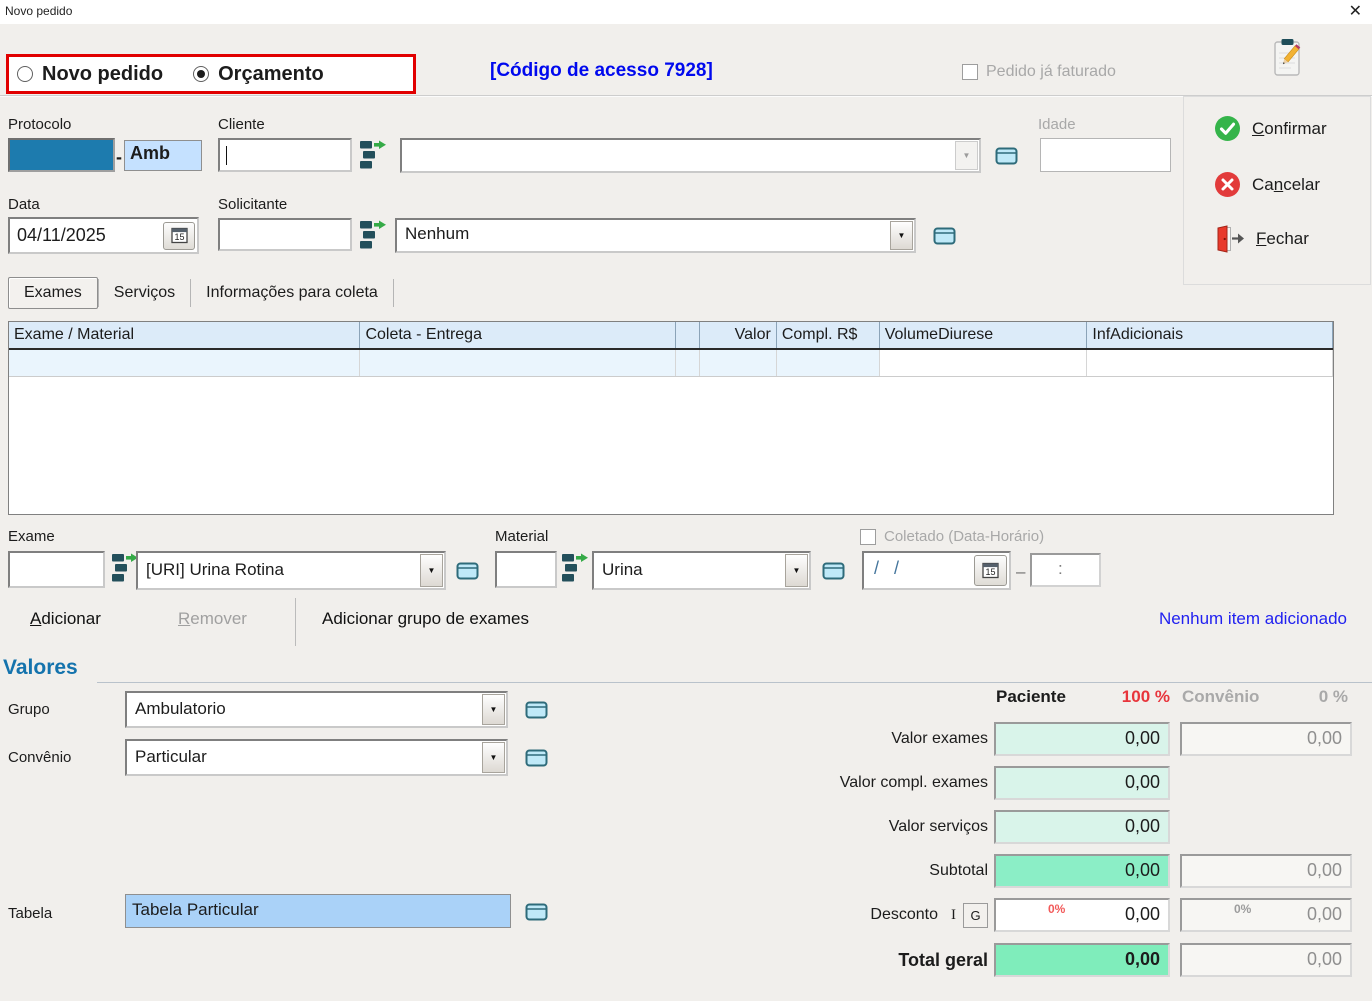 The image size is (1372, 1001). What do you see at coordinates (1031, 696) in the screenshot?
I see `paciente-column-header: Paciente` at bounding box center [1031, 696].